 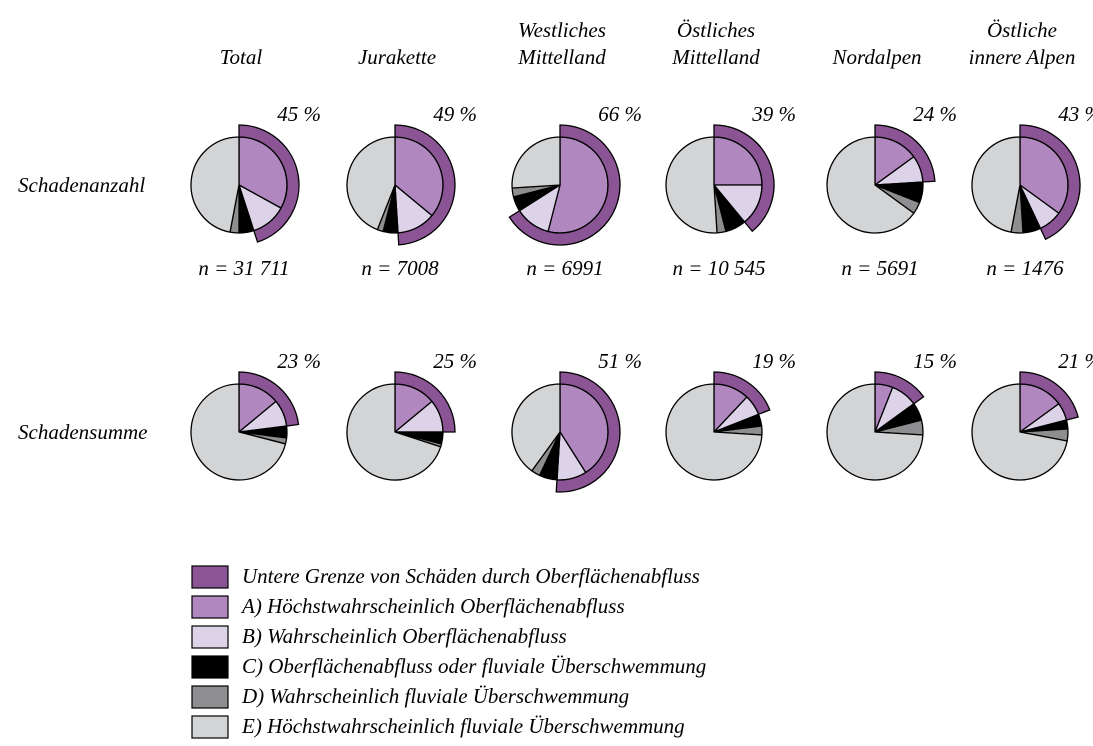 What do you see at coordinates (400, 268) in the screenshot?
I see `sample-size-label: n = 7008` at bounding box center [400, 268].